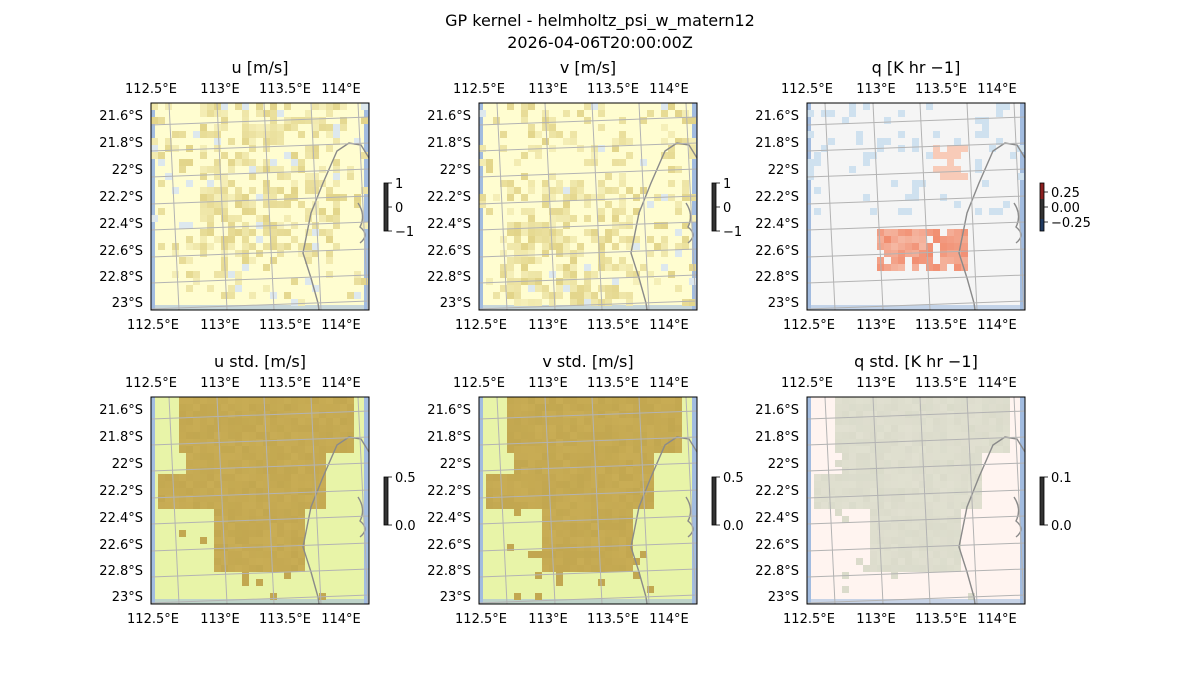 This screenshot has height=700, width=1200. Describe the element at coordinates (259, 67) in the screenshot. I see `panel-title: u [m/s]` at that location.